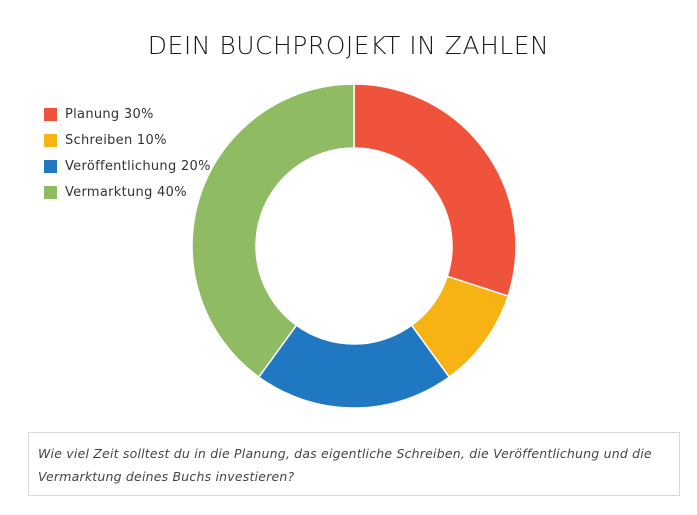 This screenshot has width=697, height=515. What do you see at coordinates (50, 140) in the screenshot?
I see `legend-swatch-schreiben` at bounding box center [50, 140].